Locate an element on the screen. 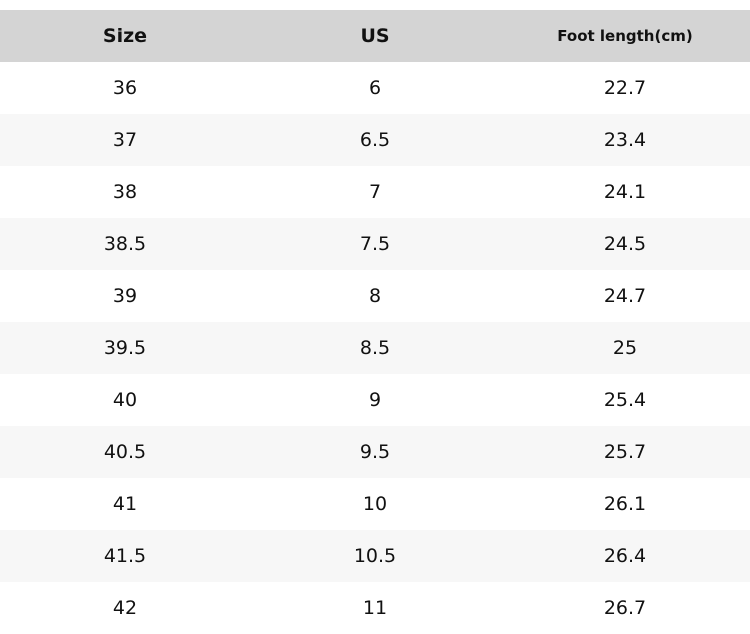 Image resolution: width=750 pixels, height=634 pixels. table-cell: 8 is located at coordinates (375, 296).